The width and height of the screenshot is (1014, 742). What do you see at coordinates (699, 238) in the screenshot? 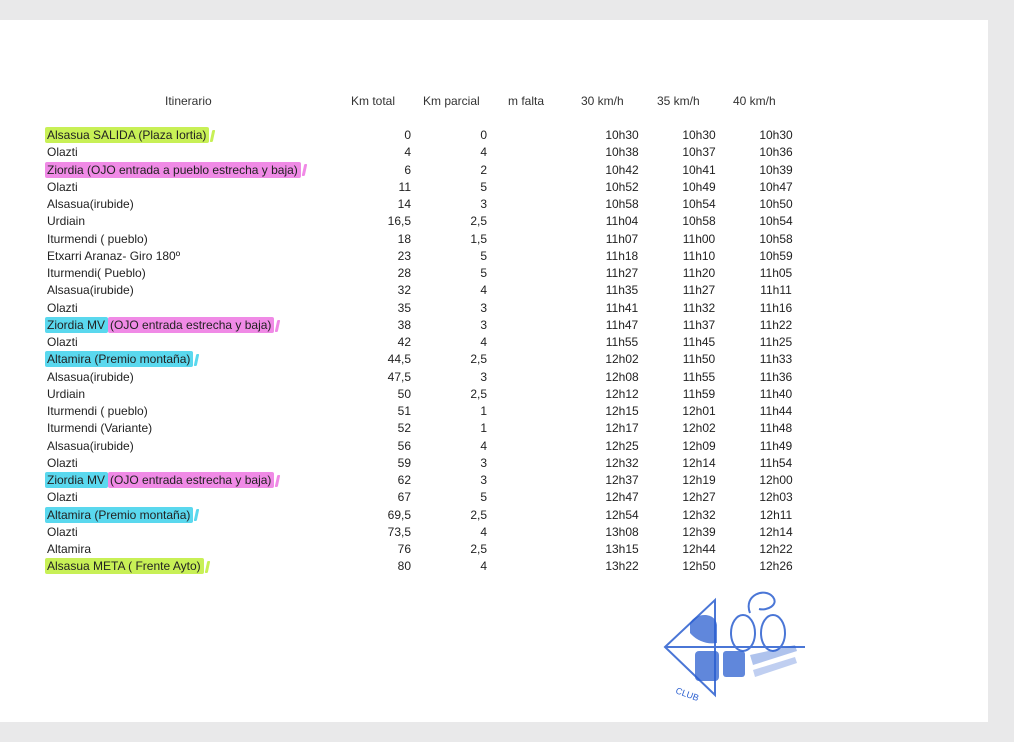
I see `time-35kmh: 11h00` at bounding box center [699, 238].